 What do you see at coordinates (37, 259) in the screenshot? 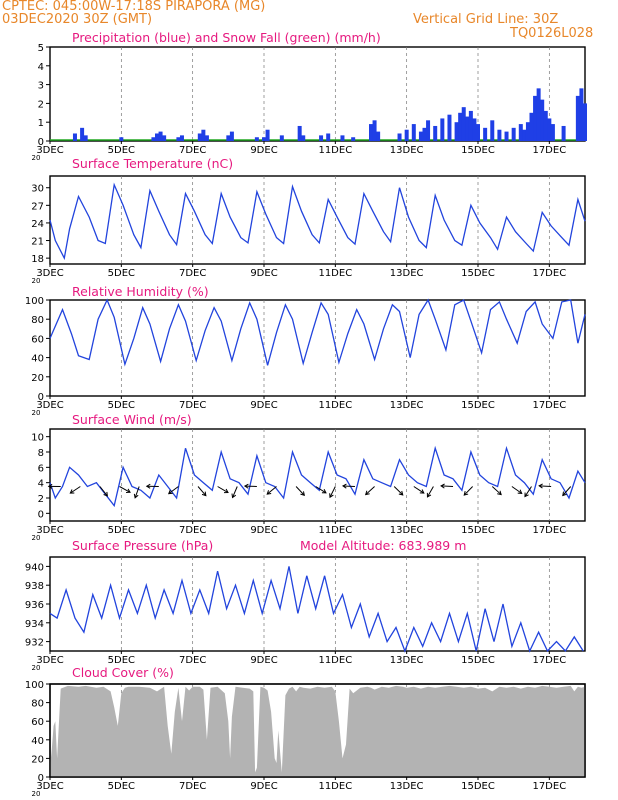
I see `y-tick-label: 18` at bounding box center [37, 259].